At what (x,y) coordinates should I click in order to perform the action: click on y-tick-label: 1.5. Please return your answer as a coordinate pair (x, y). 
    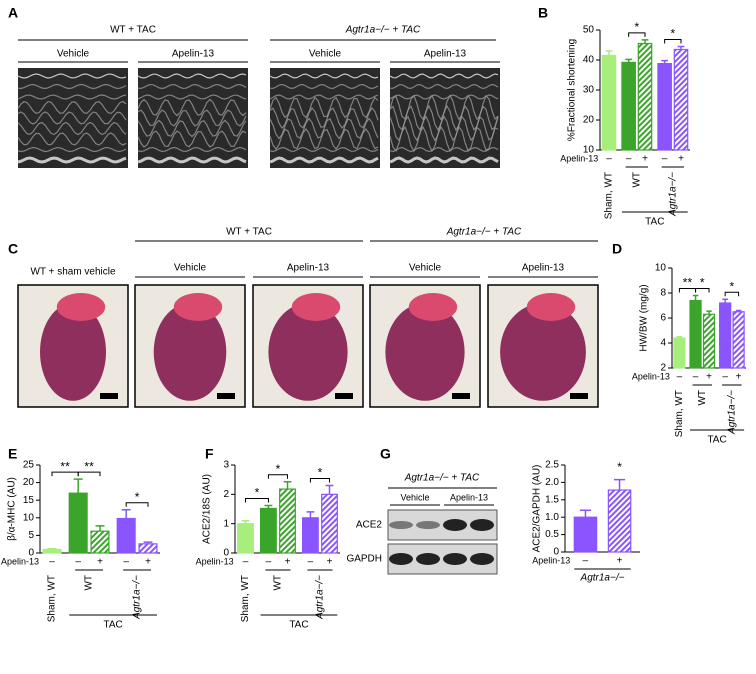
    Looking at the image, I should click on (552, 499).